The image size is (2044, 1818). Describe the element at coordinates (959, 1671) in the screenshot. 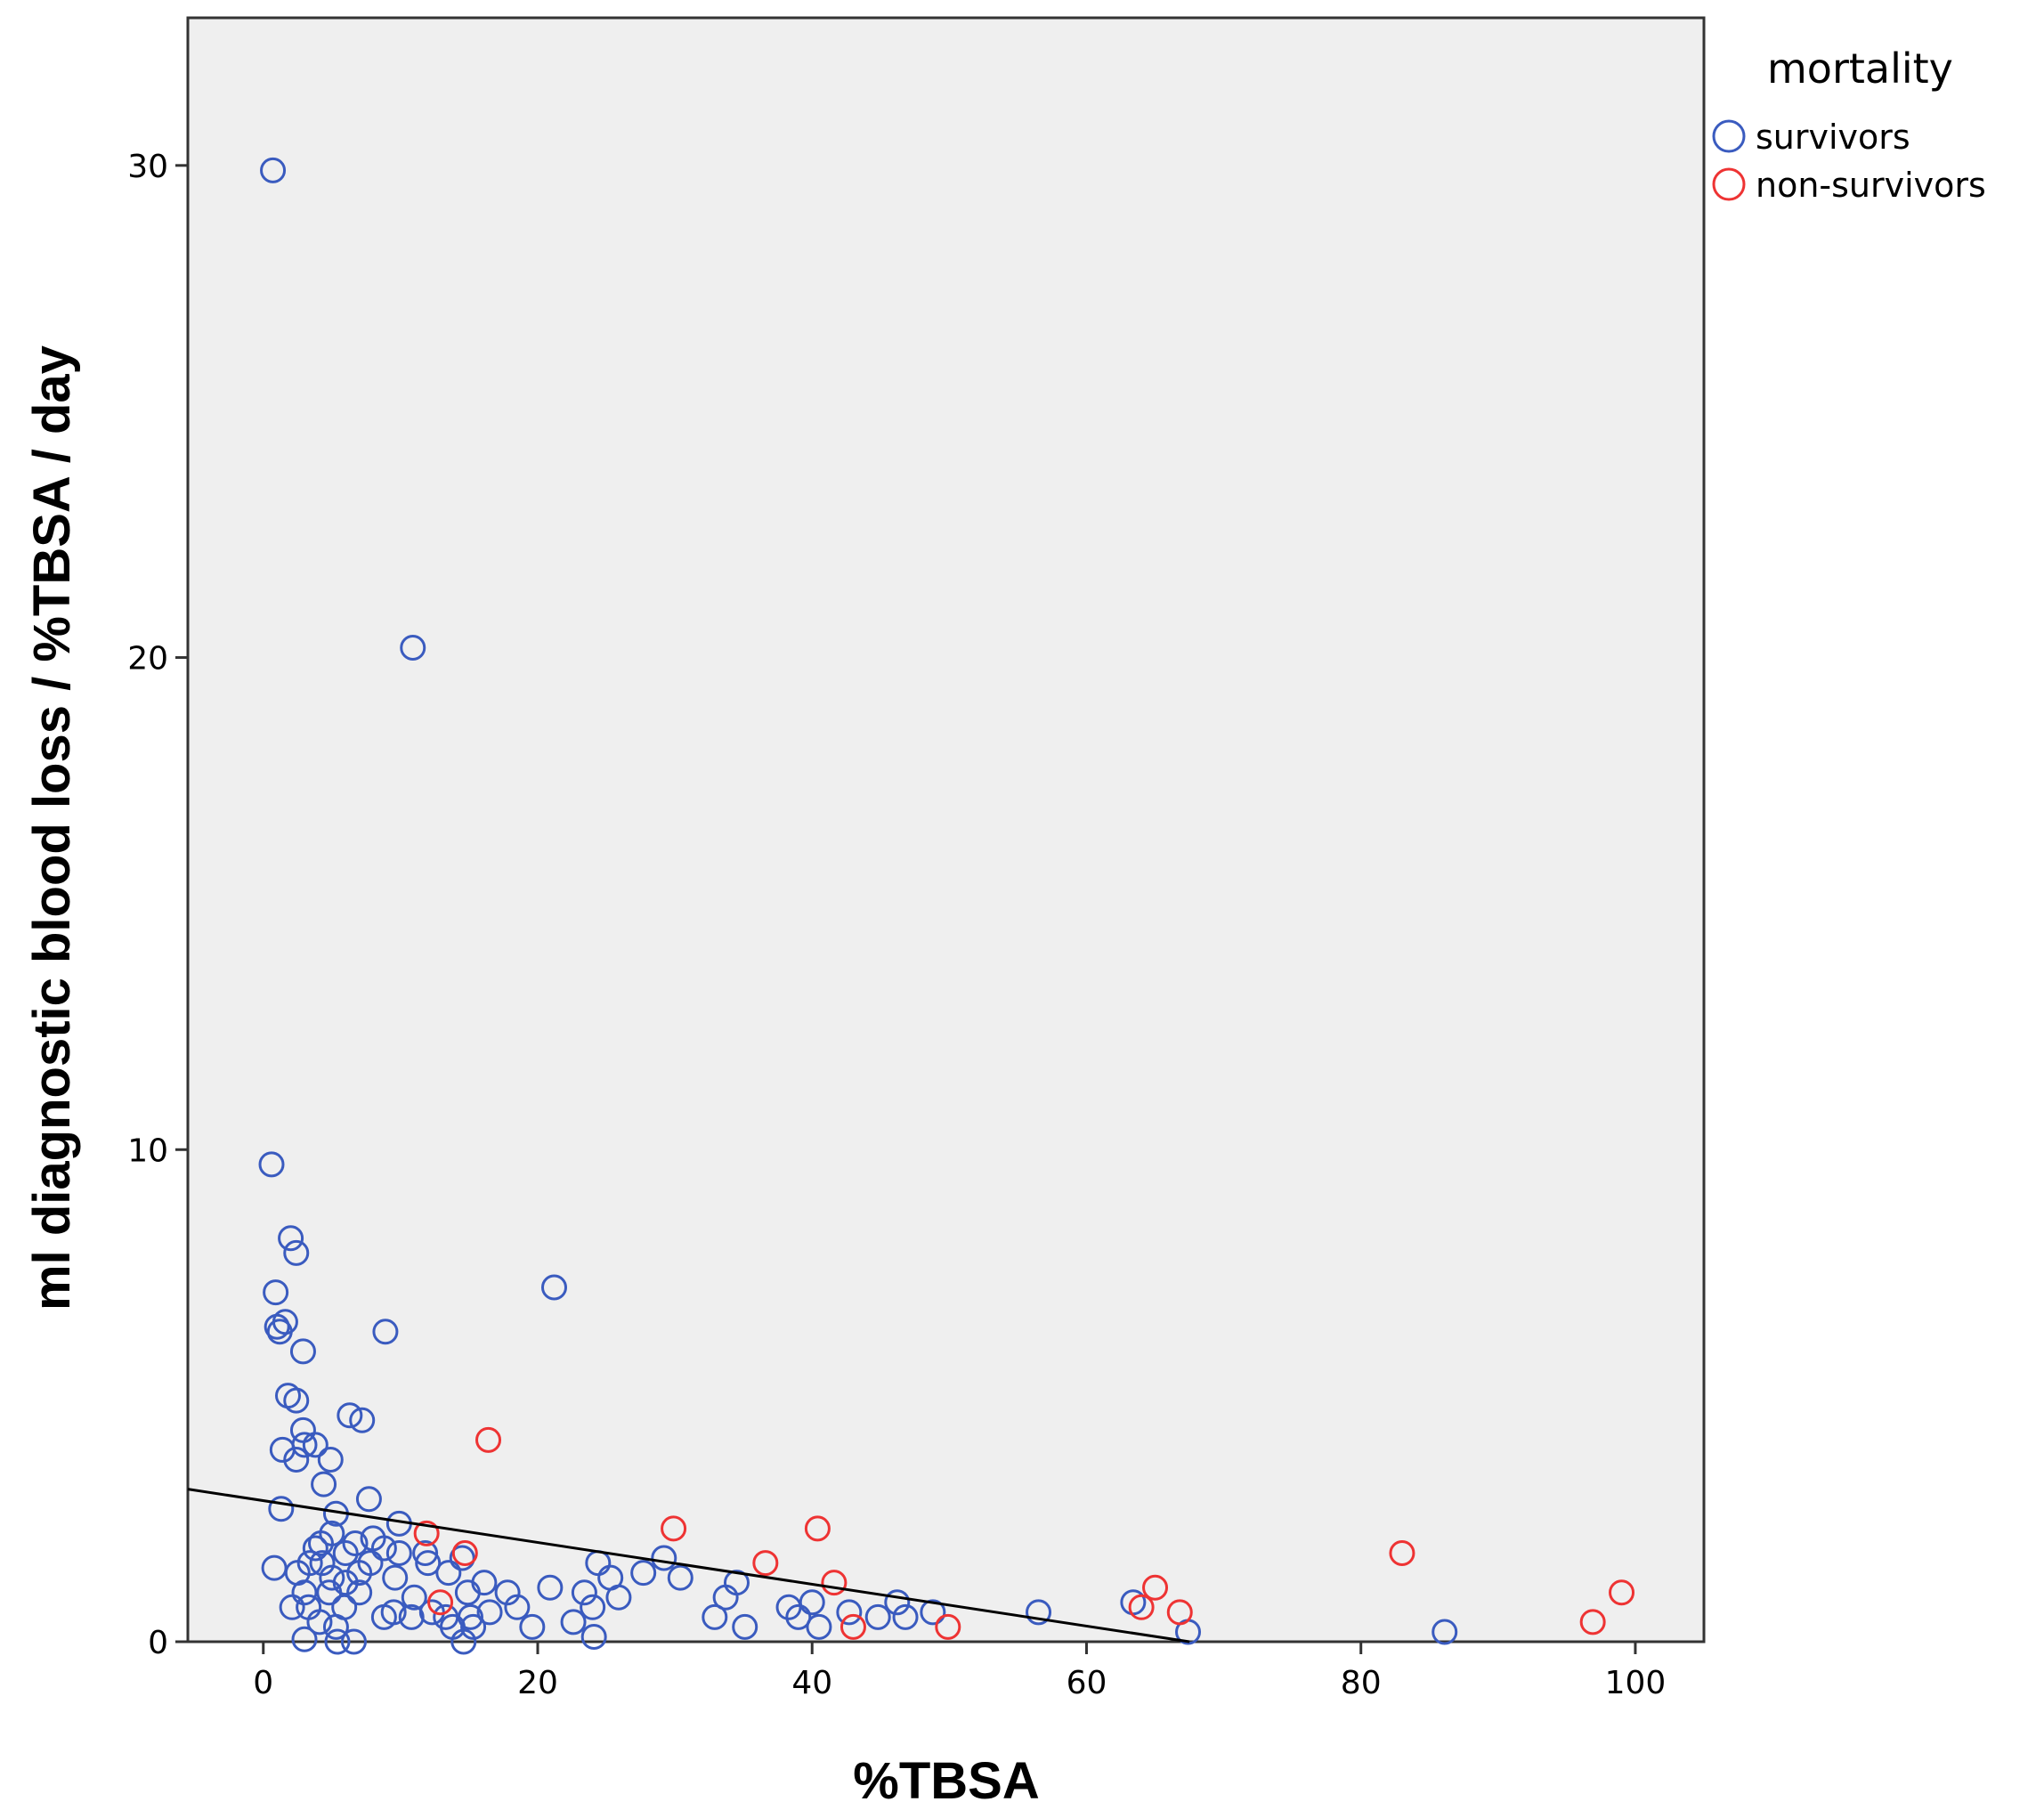

I see `x-axis-ticks: 0 20 40 60 80 100` at that location.